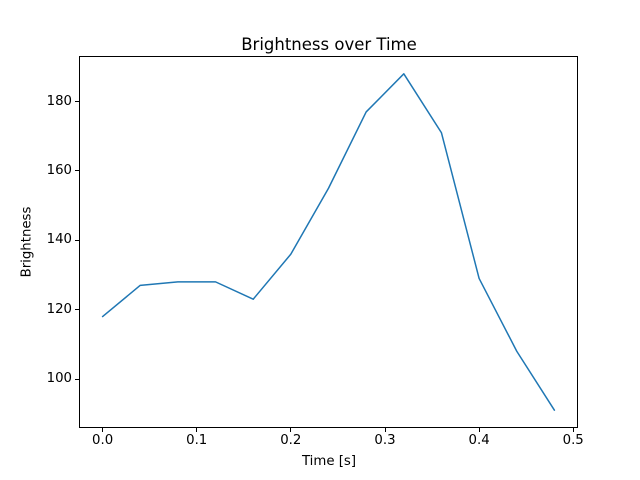 Image resolution: width=640 pixels, height=480 pixels. I want to click on y-tick-label: 120, so click(59, 309).